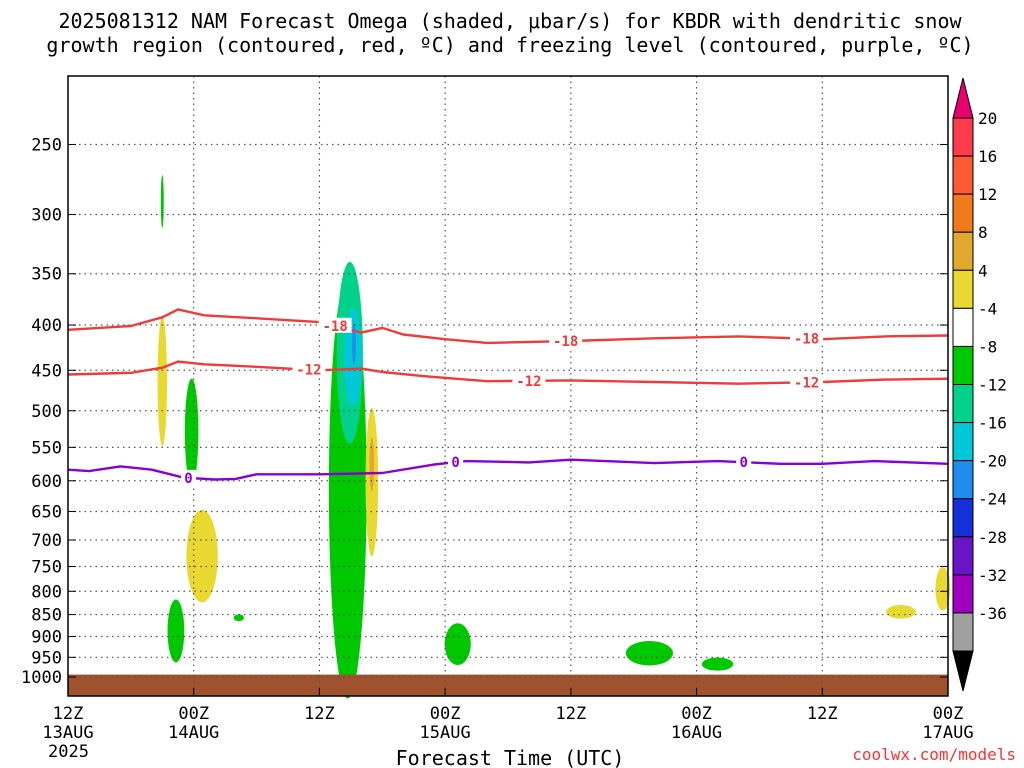 Image resolution: width=1024 pixels, height=768 pixels. I want to click on colorbar-label-4: 4, so click(983, 270).